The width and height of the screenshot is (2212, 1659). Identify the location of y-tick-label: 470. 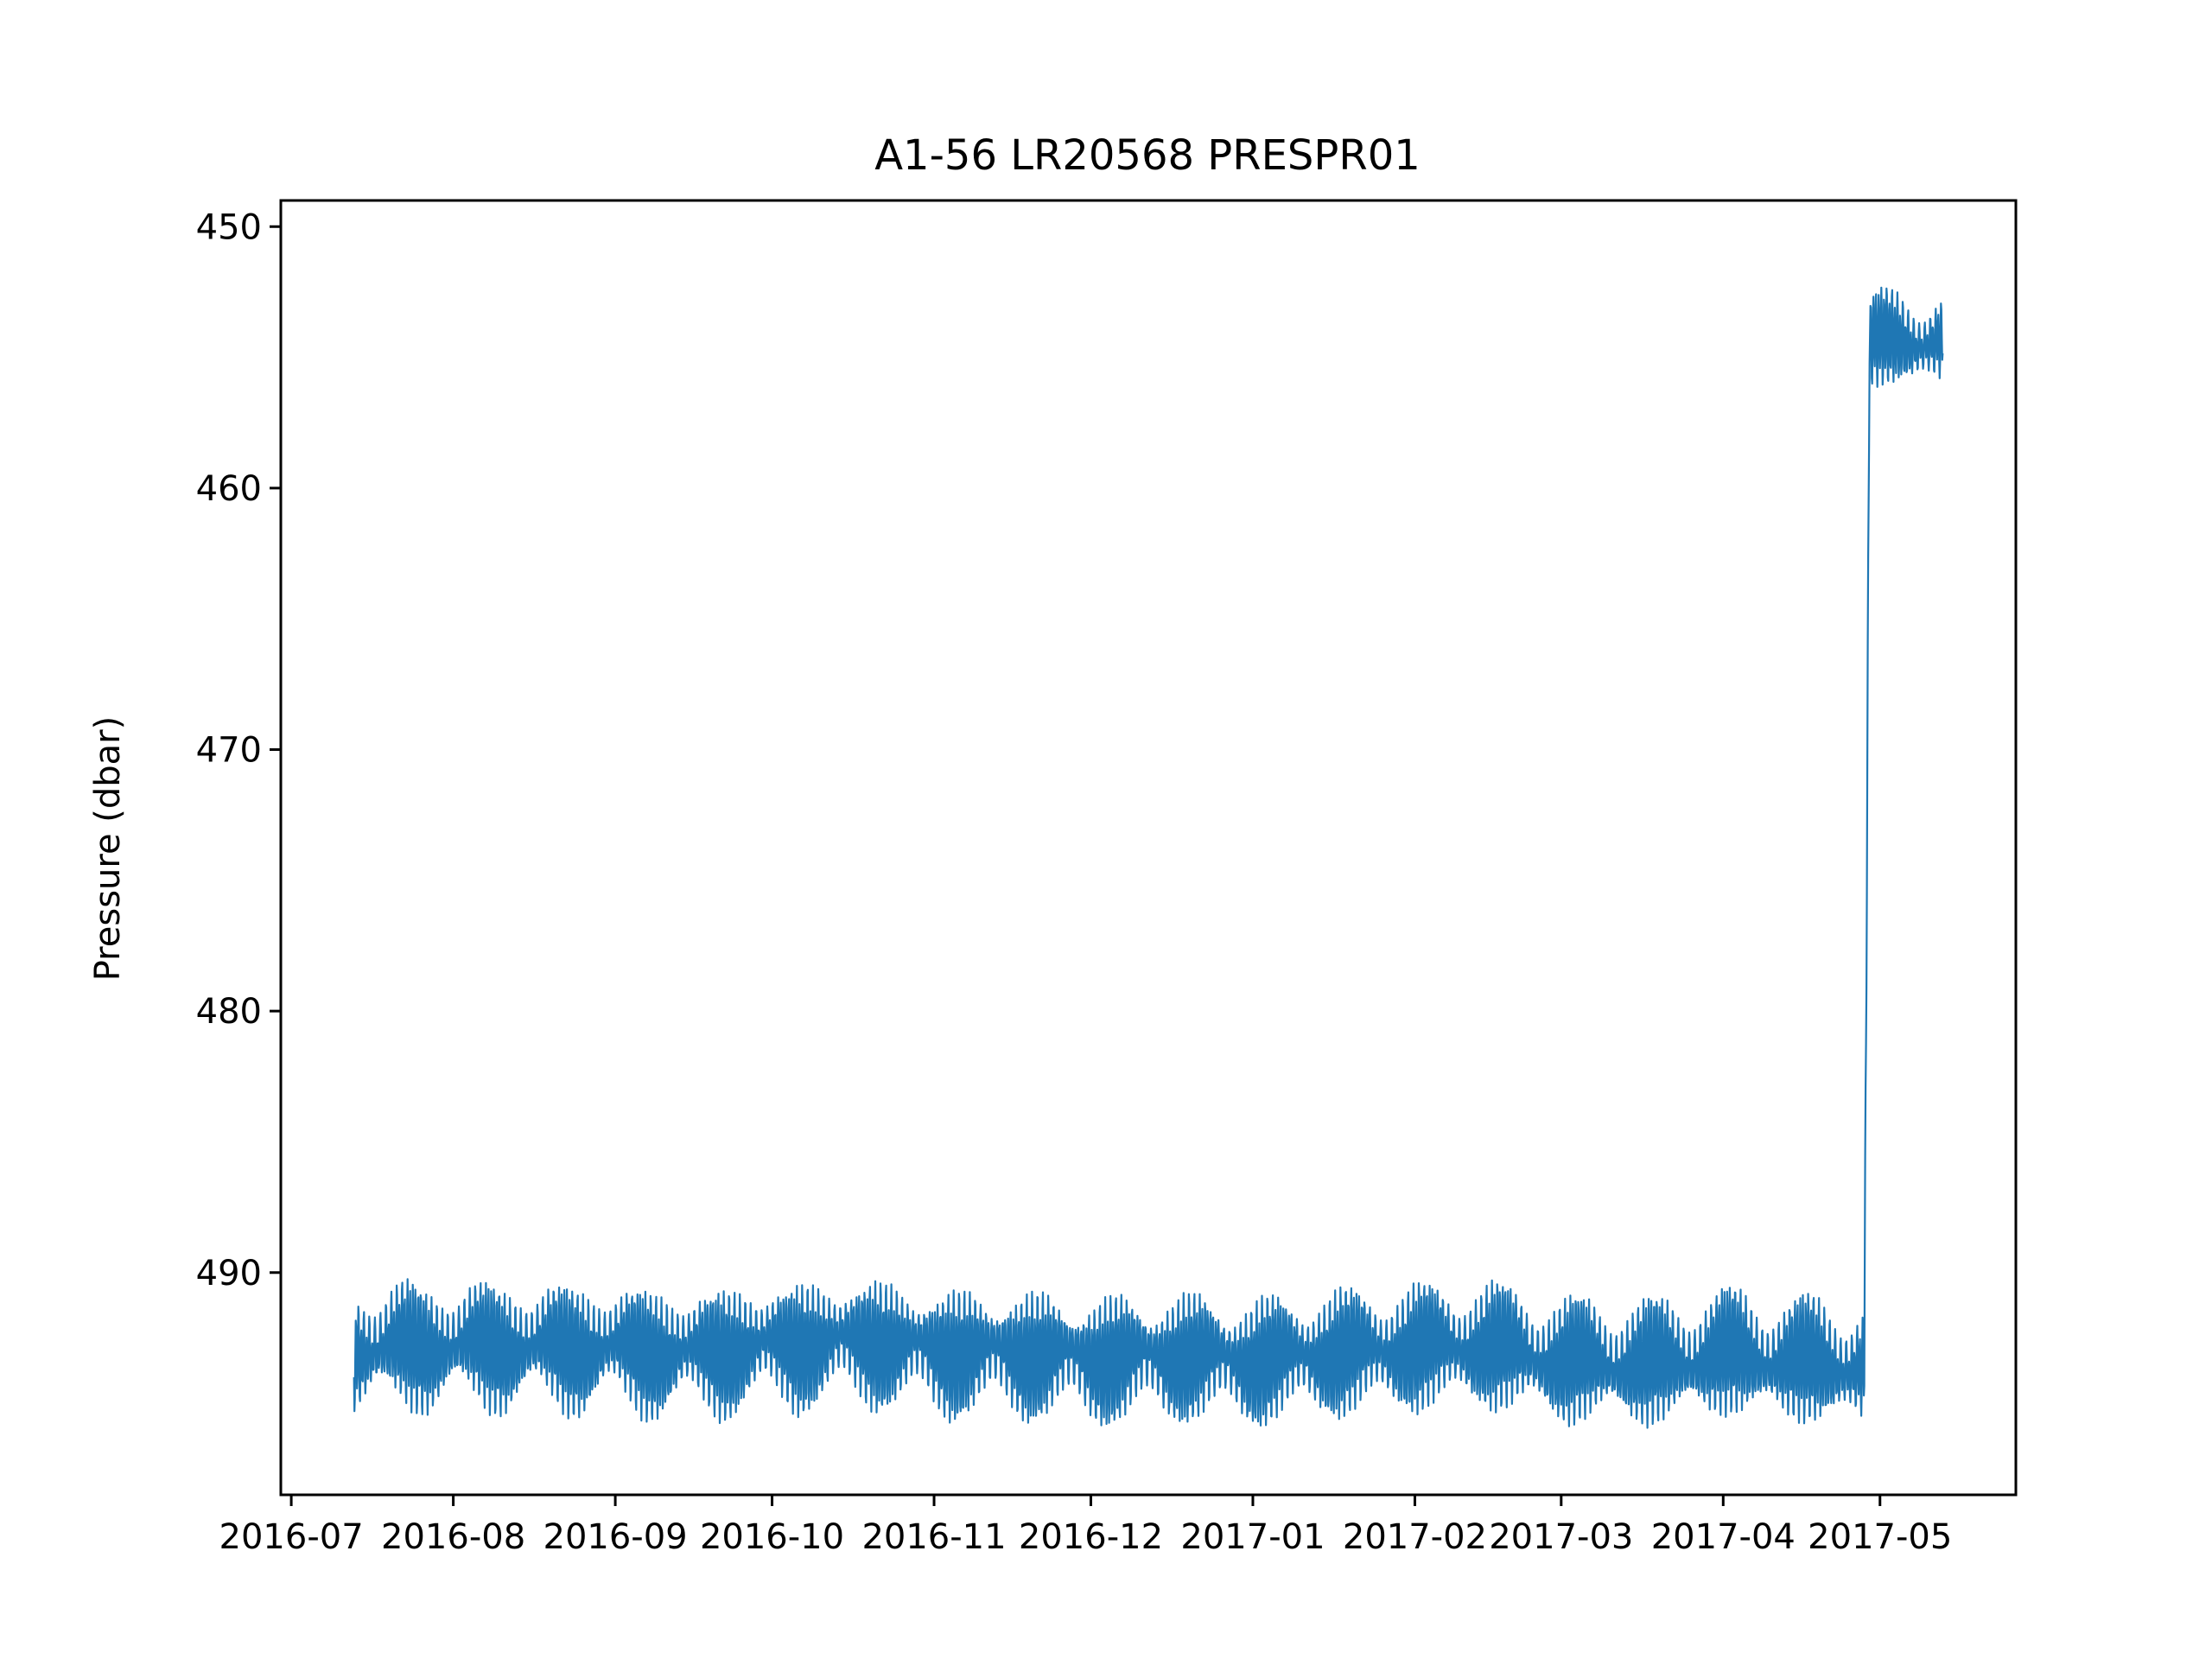
(229, 751).